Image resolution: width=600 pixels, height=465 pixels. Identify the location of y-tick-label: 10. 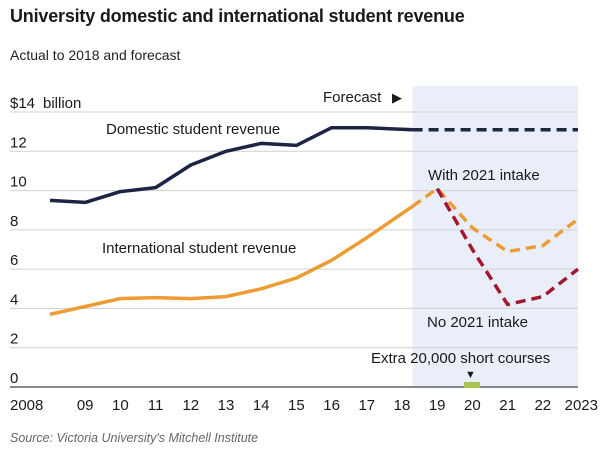
(18, 182).